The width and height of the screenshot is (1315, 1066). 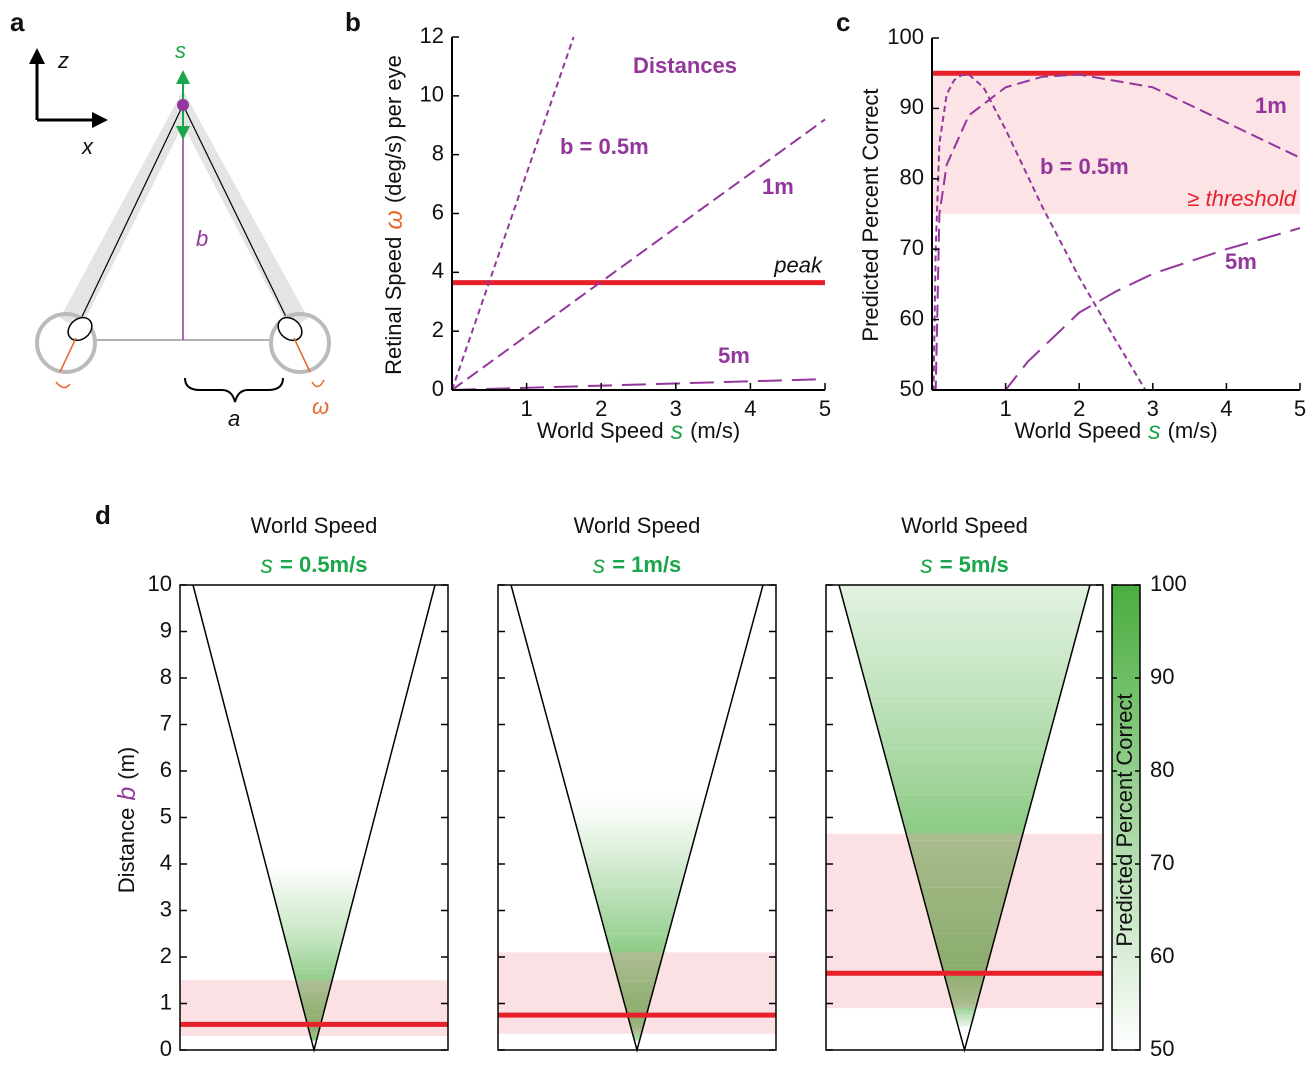 I want to click on axis-label: Predicted Percent Correct, so click(x=870, y=214).